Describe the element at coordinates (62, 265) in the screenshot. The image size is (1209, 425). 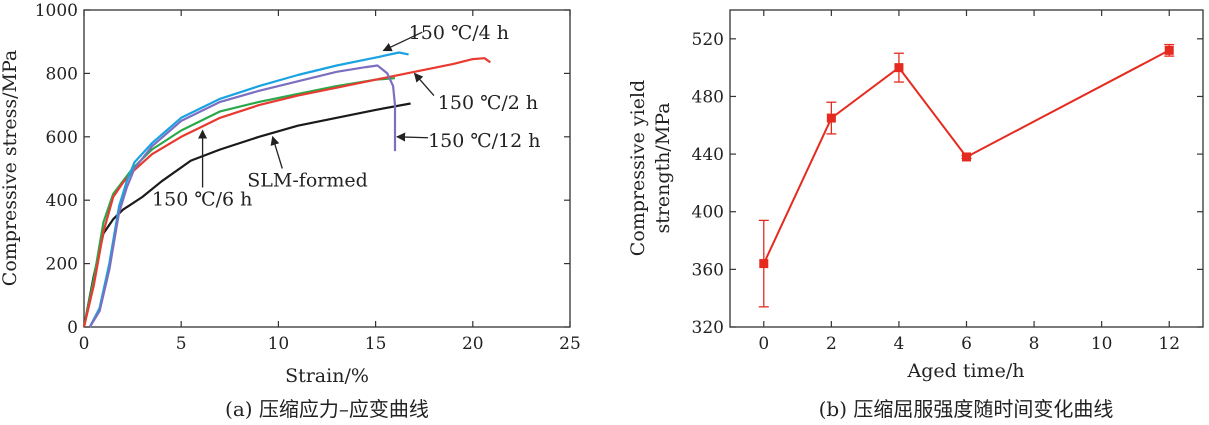
I see `y-tick-label-a: 200` at that location.